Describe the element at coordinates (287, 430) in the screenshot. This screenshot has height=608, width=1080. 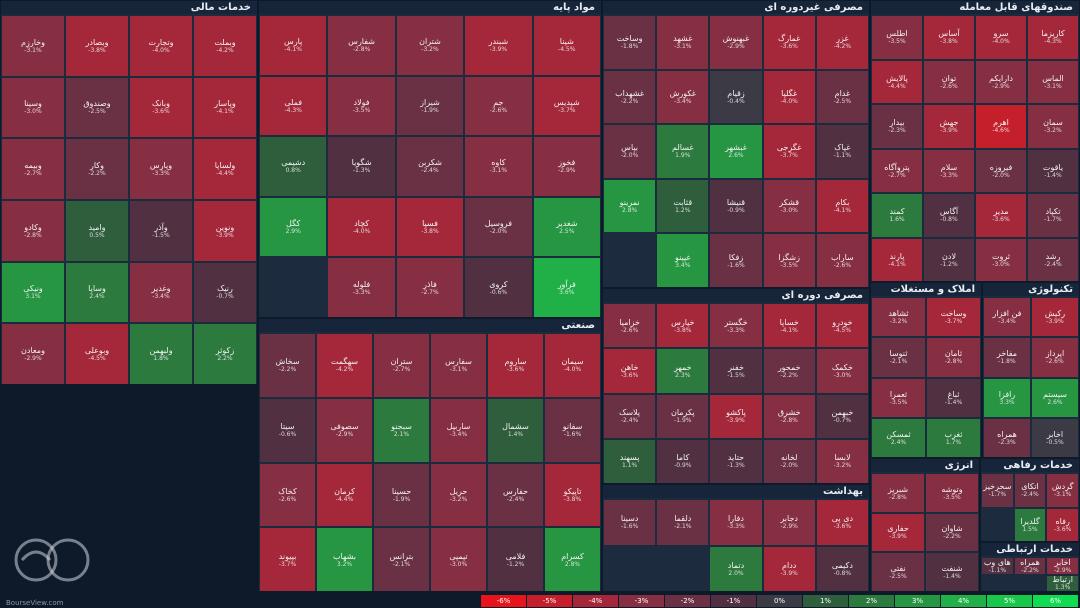
I see `stock-tile: سیتا -0.6%` at that location.